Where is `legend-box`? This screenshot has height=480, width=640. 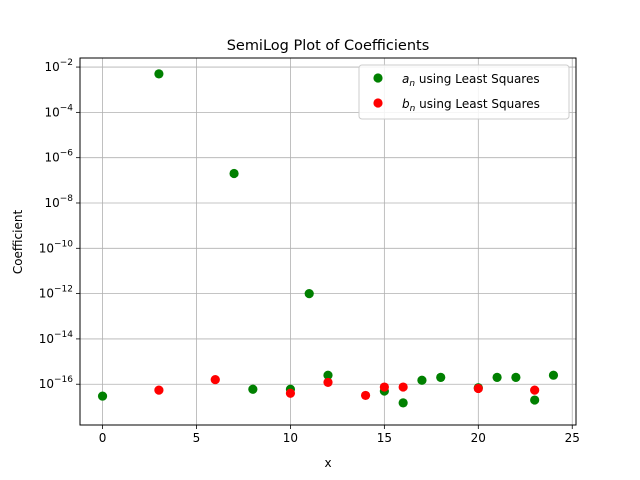
legend-box is located at coordinates (464, 92).